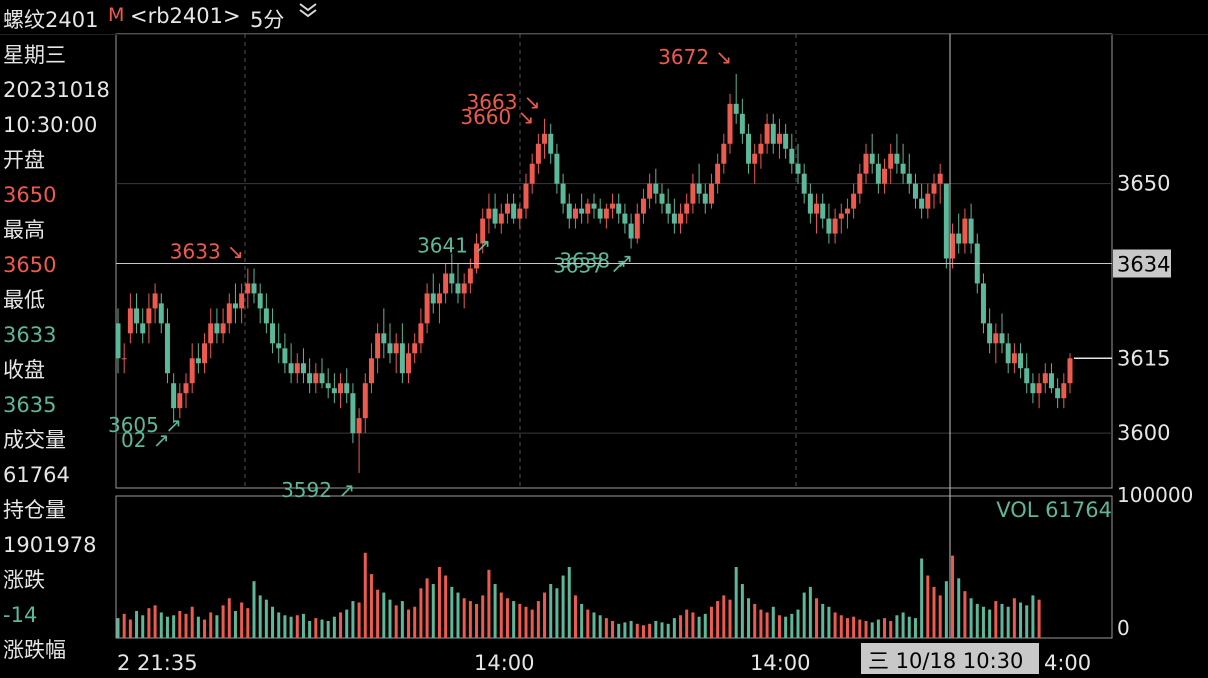 The width and height of the screenshot is (1208, 678). I want to click on volume-tick-label: 100000, so click(1155, 495).